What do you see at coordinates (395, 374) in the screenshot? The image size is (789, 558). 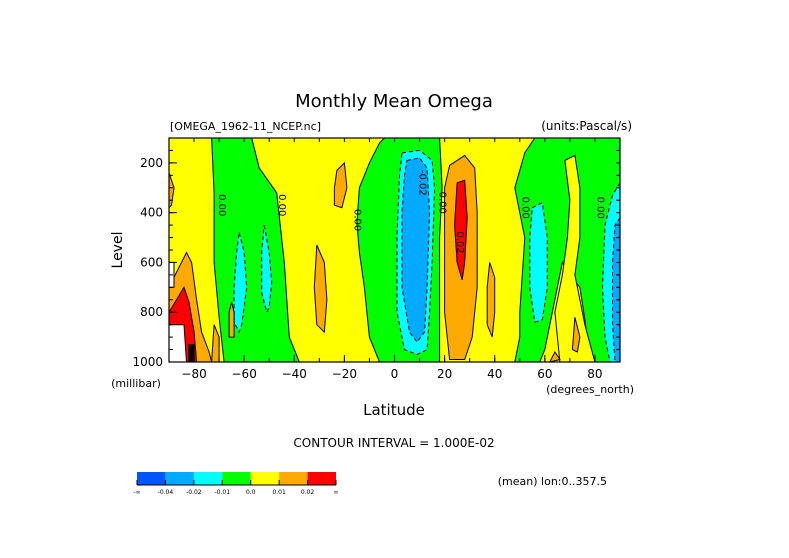 I see `x-tick-label: 0` at bounding box center [395, 374].